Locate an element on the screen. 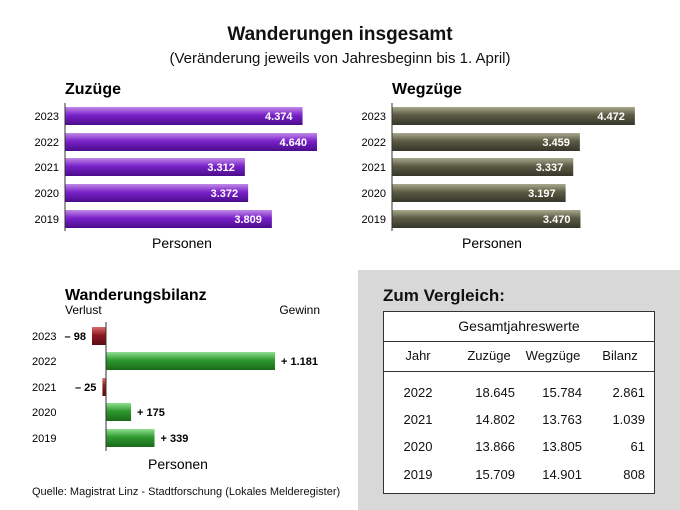 The image size is (680, 510). bilanz-tick-label: 2022 is located at coordinates (44, 362).